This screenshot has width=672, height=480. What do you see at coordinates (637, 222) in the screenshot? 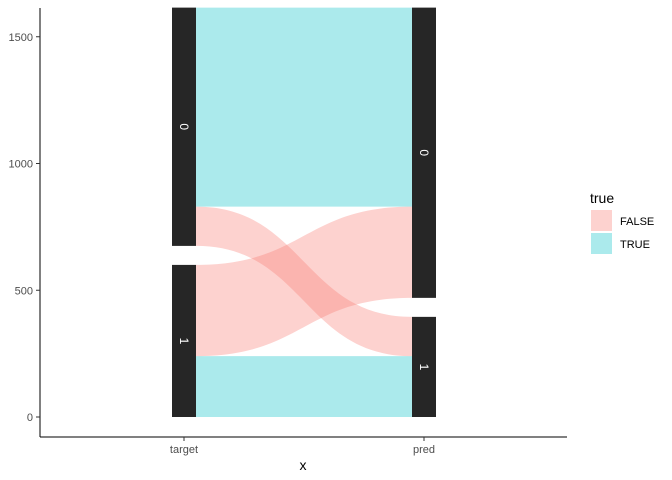
I see `legend-label-false: FALSE` at bounding box center [637, 222].